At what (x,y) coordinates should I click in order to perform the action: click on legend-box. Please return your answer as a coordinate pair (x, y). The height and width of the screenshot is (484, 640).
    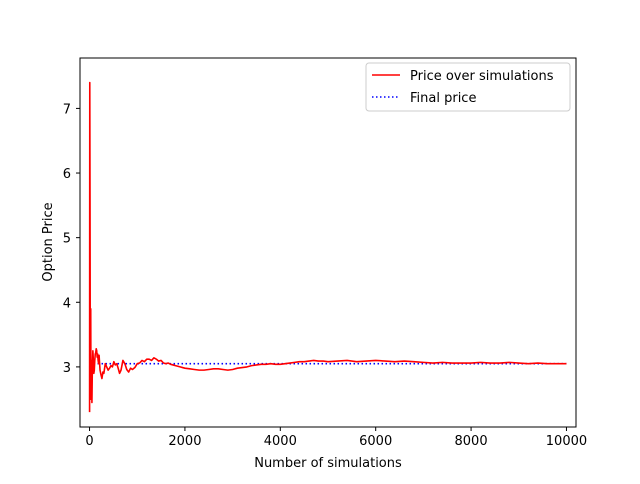
    Looking at the image, I should click on (468, 87).